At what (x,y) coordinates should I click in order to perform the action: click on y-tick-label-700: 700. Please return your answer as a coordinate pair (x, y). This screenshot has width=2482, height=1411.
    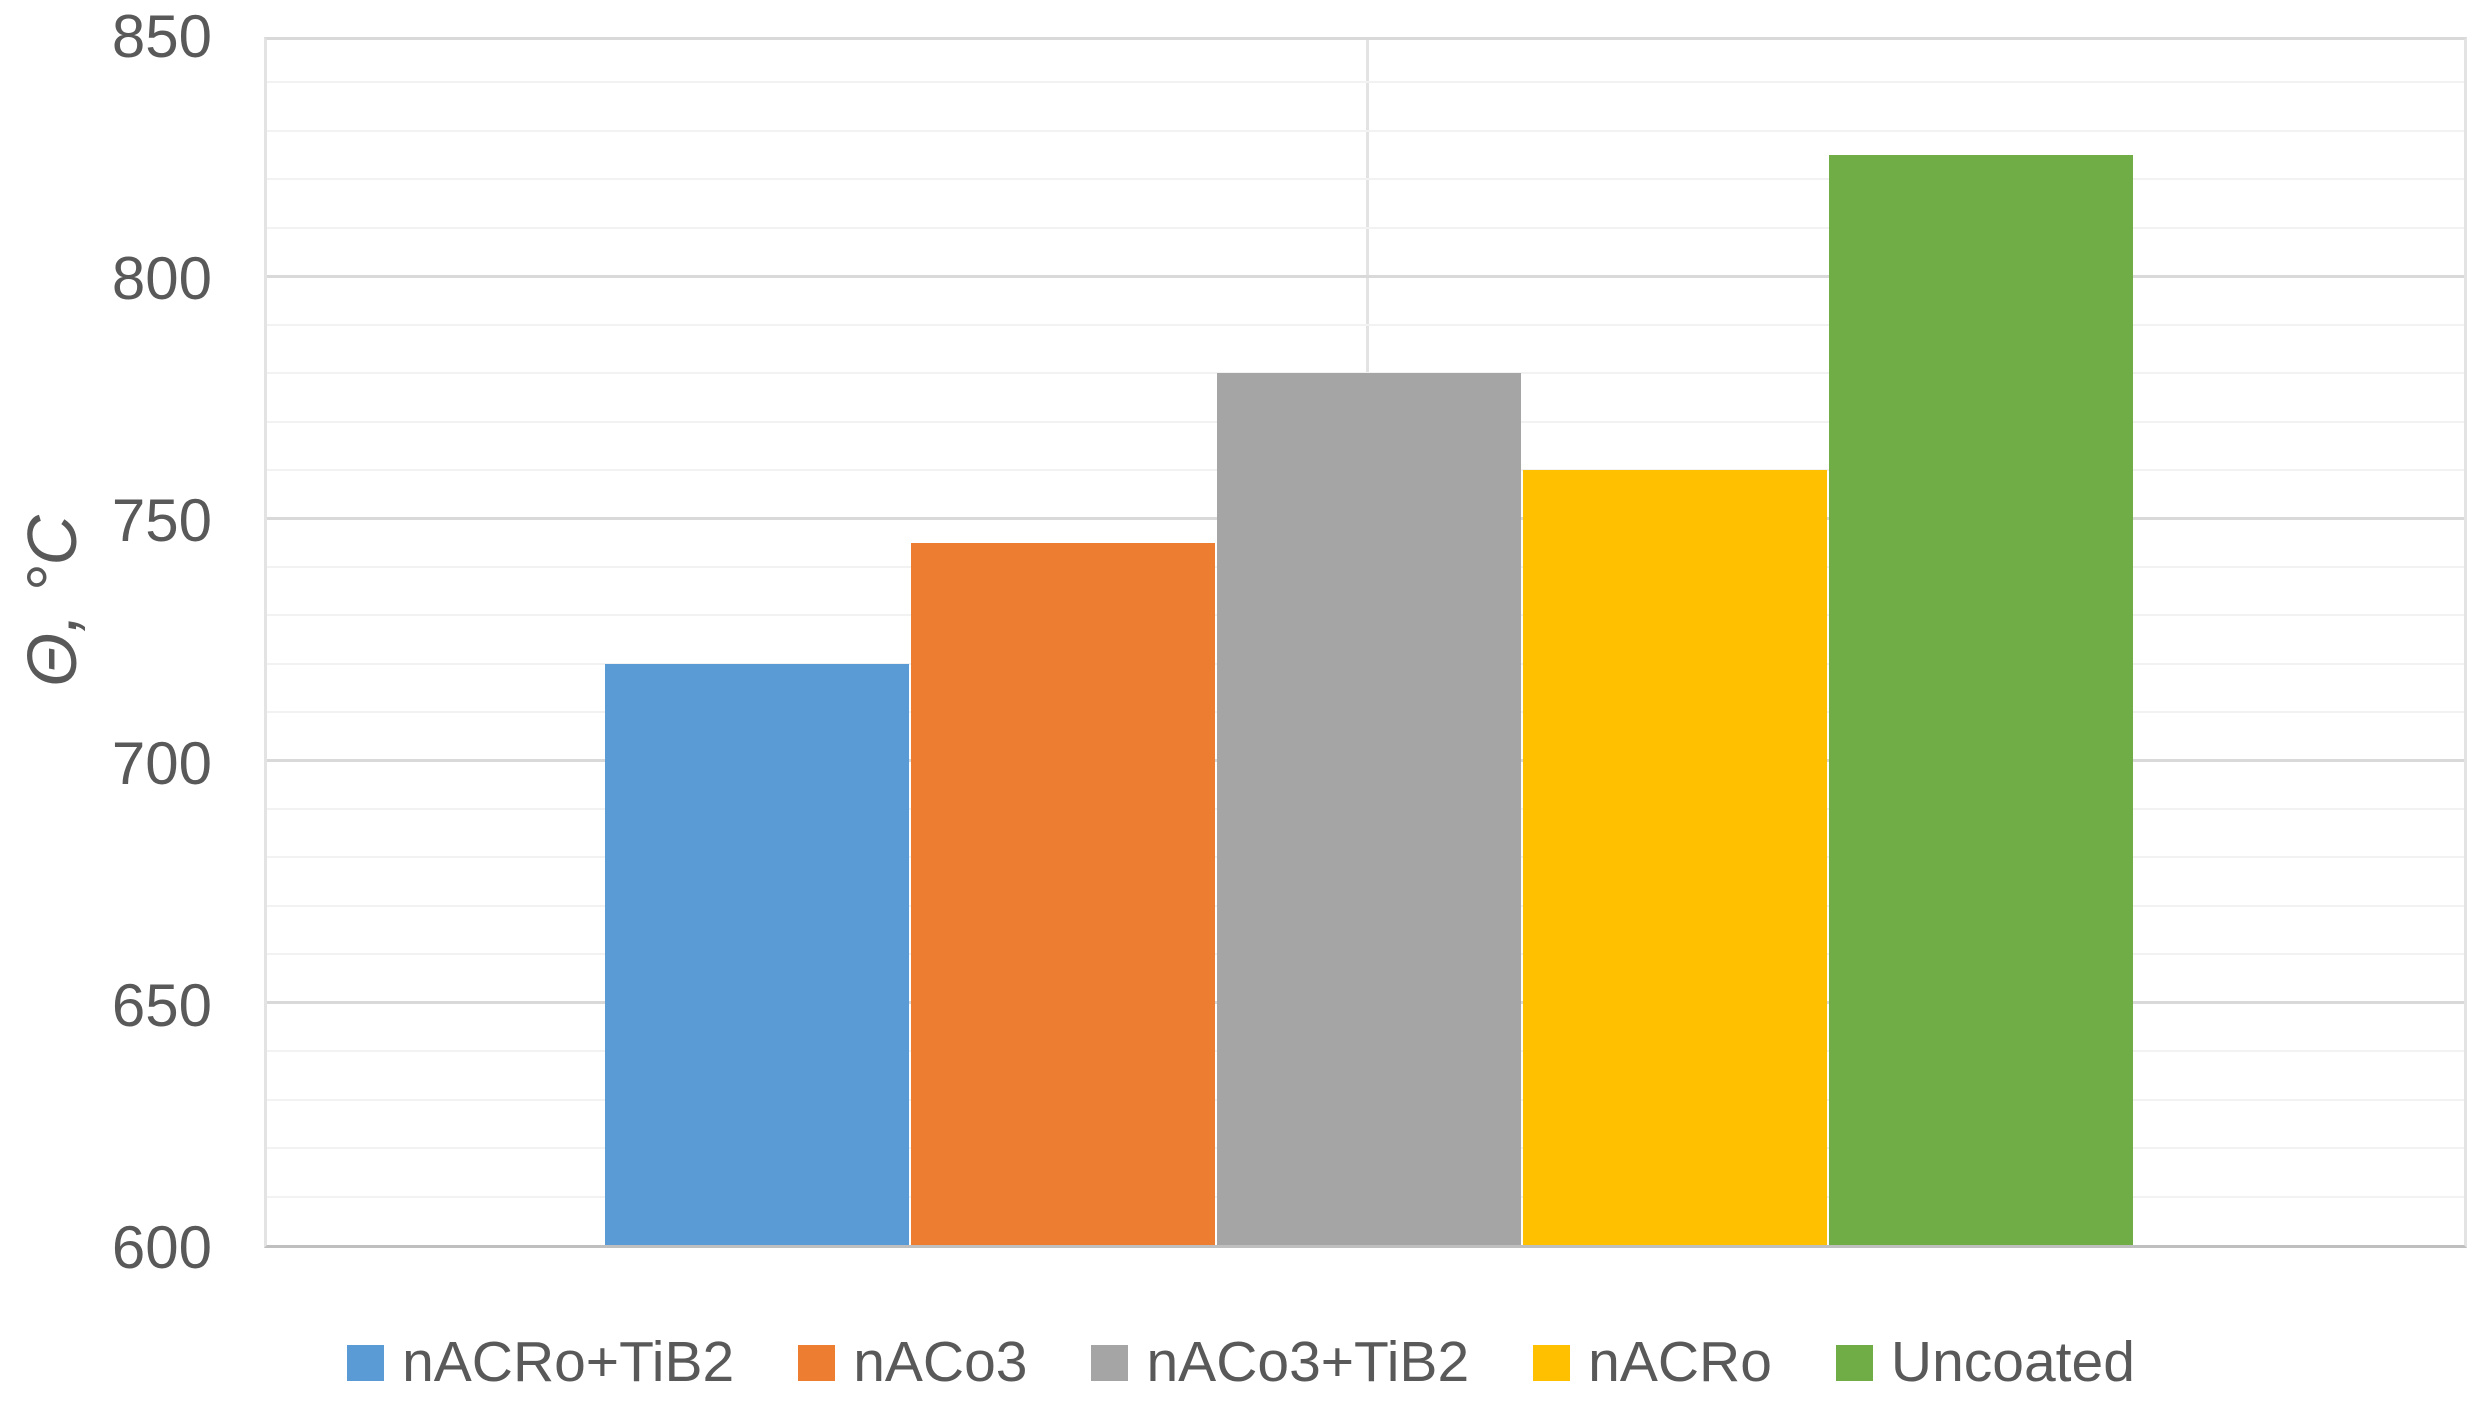
    Looking at the image, I should click on (161, 763).